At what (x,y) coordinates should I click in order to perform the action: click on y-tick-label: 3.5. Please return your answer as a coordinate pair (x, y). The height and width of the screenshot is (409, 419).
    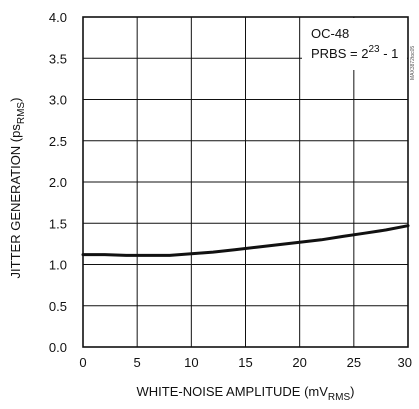
    Looking at the image, I should click on (58, 58).